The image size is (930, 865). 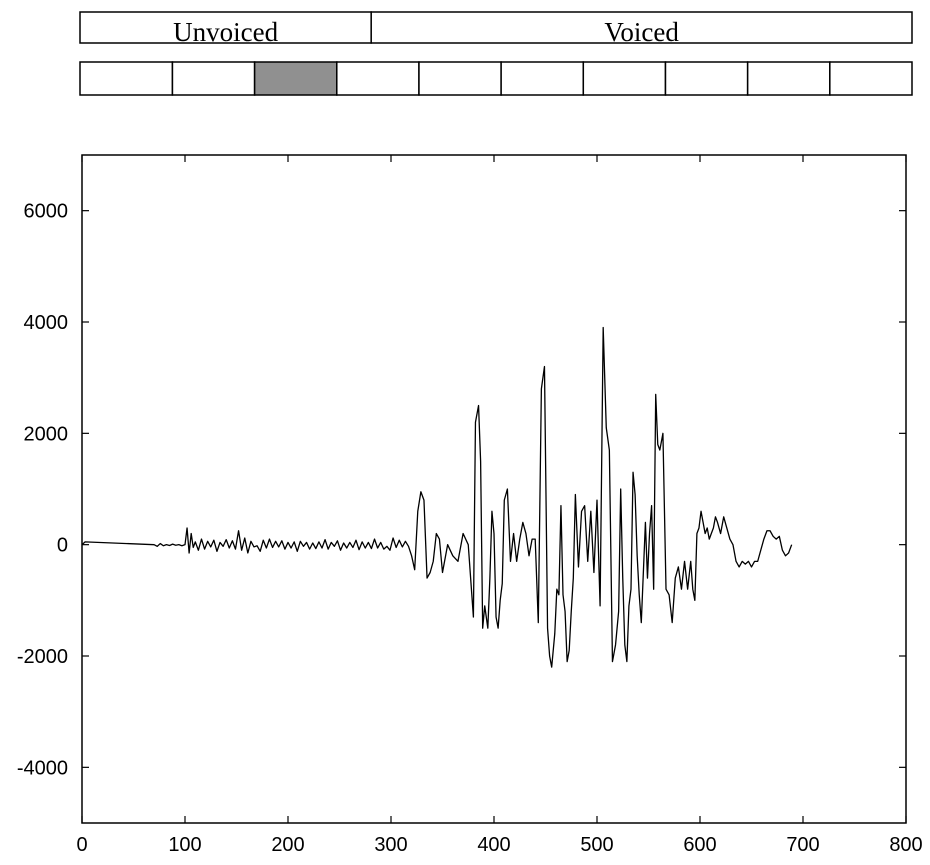 I want to click on y-tick-label: 0, so click(x=62, y=546).